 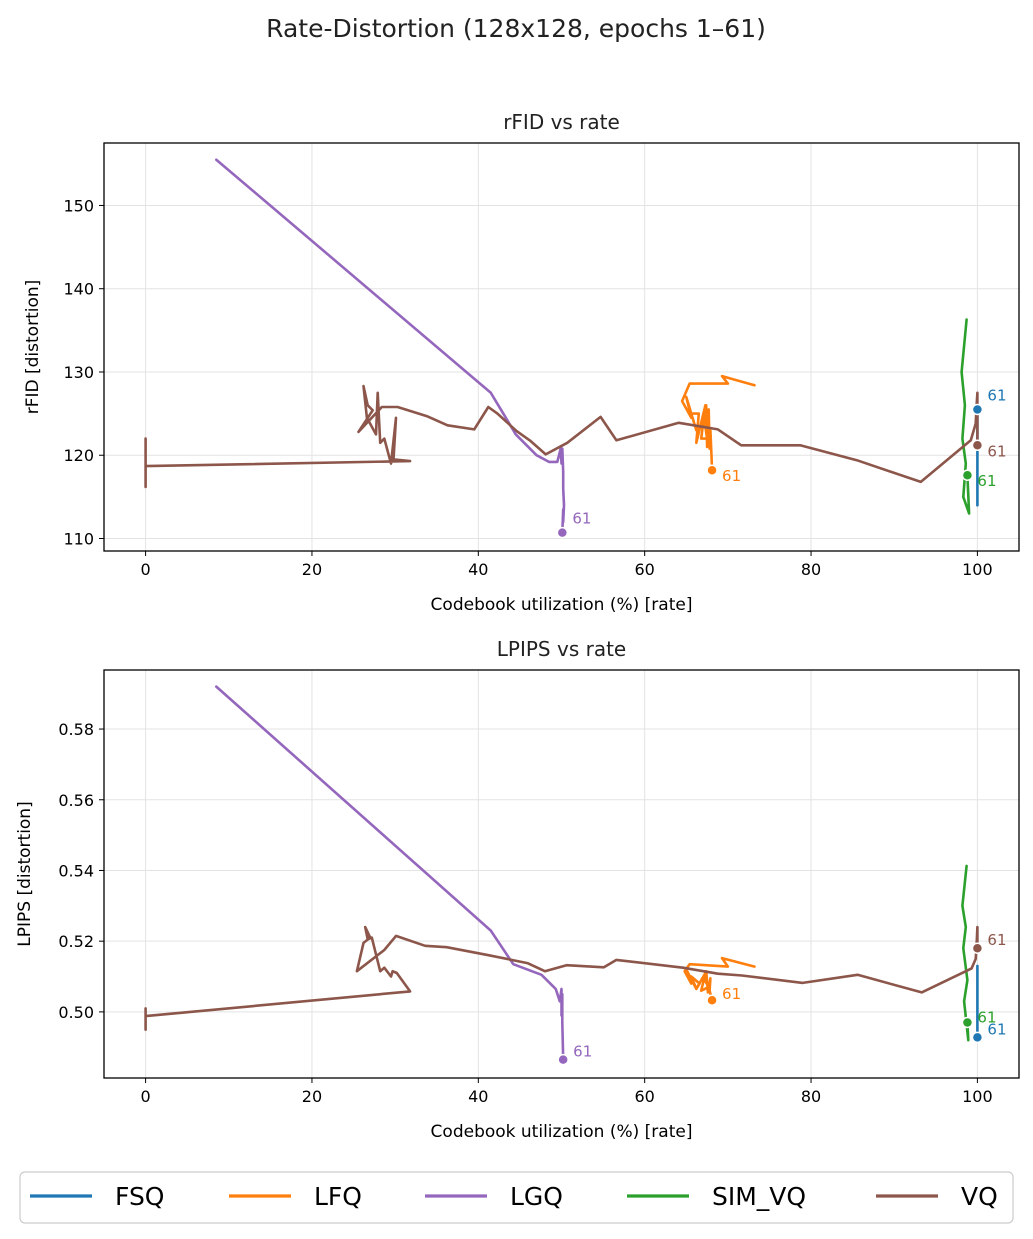 I want to click on y-tick-label-3: 0.56, so click(x=76, y=800).